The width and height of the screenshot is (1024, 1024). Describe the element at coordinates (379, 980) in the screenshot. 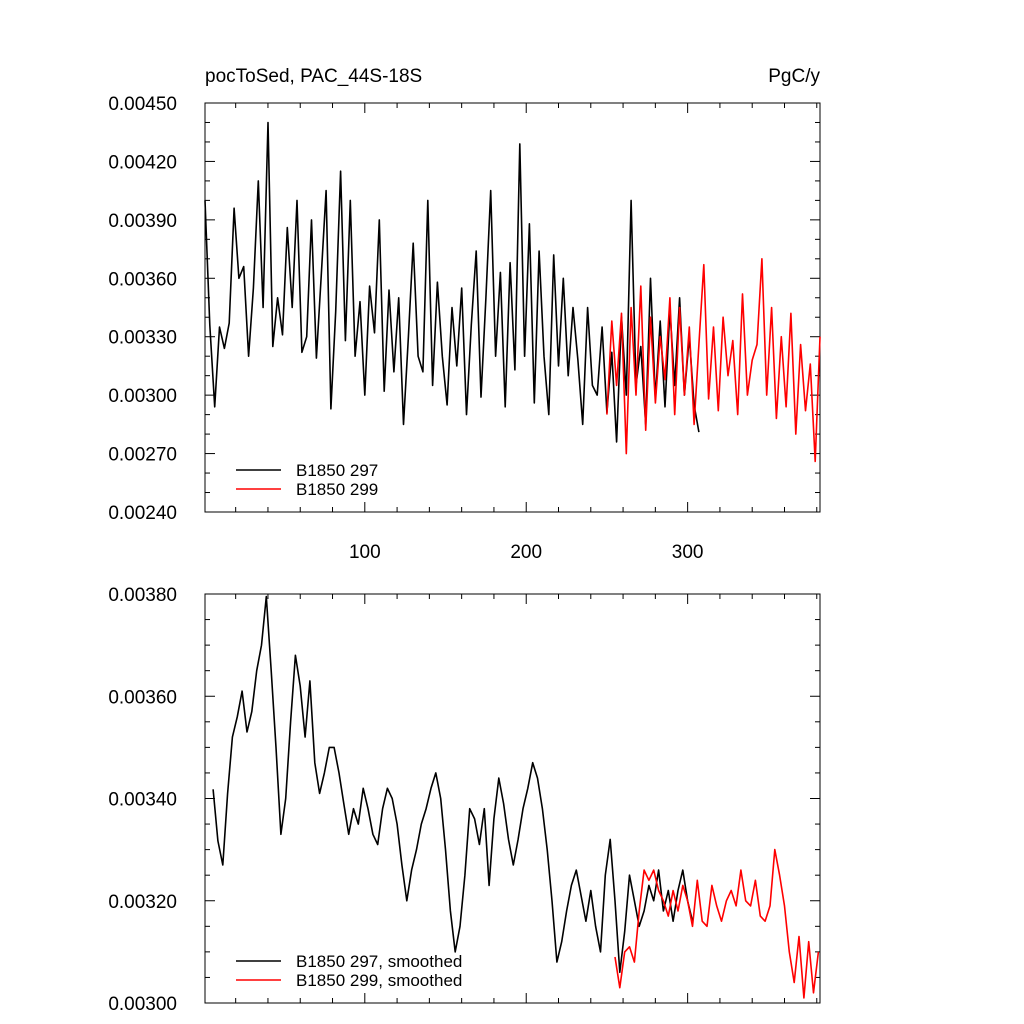

I see `legend-label: B1850 299, smoothed` at that location.